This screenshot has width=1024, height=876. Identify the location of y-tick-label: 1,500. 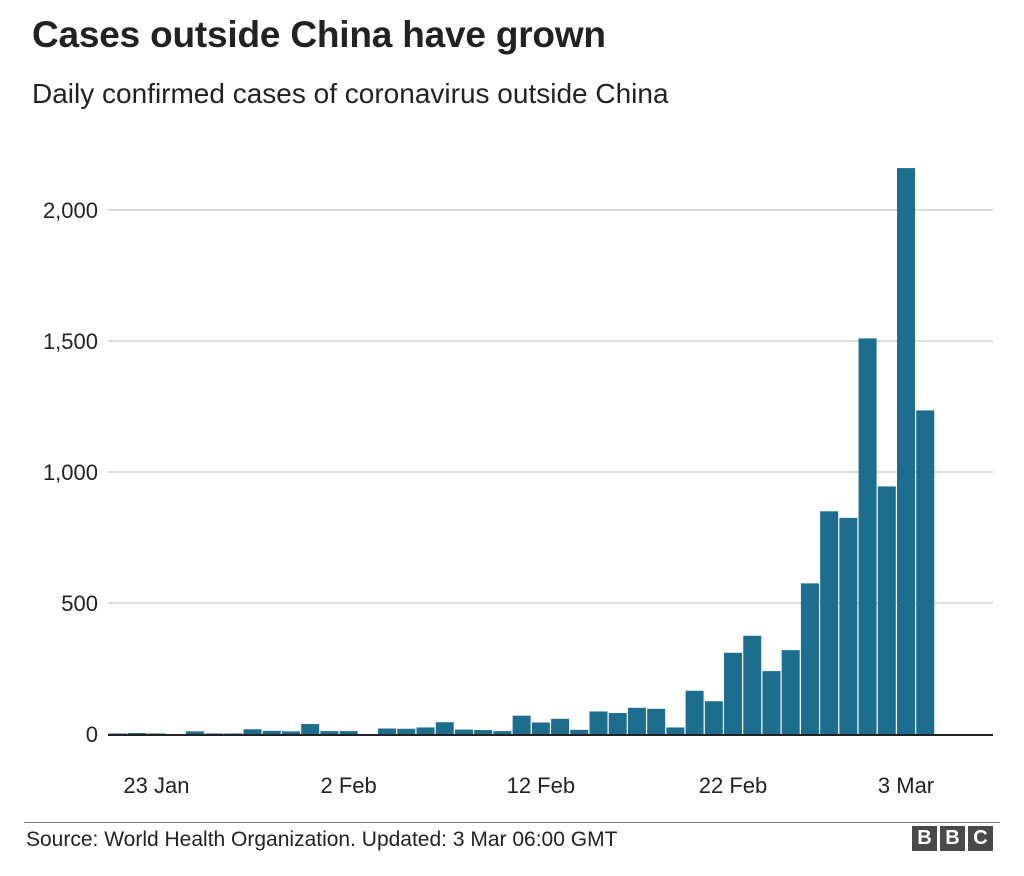
(70, 341).